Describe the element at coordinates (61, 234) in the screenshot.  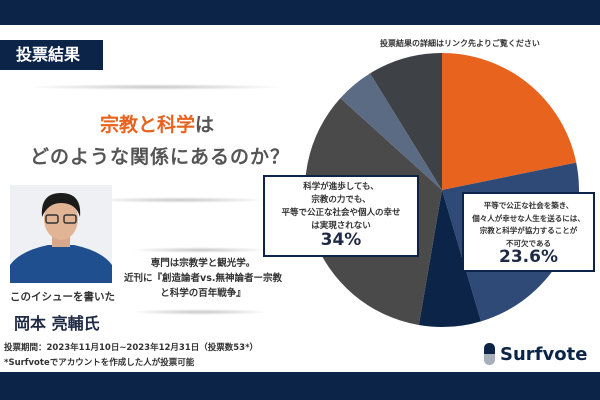
I see `author-photo` at that location.